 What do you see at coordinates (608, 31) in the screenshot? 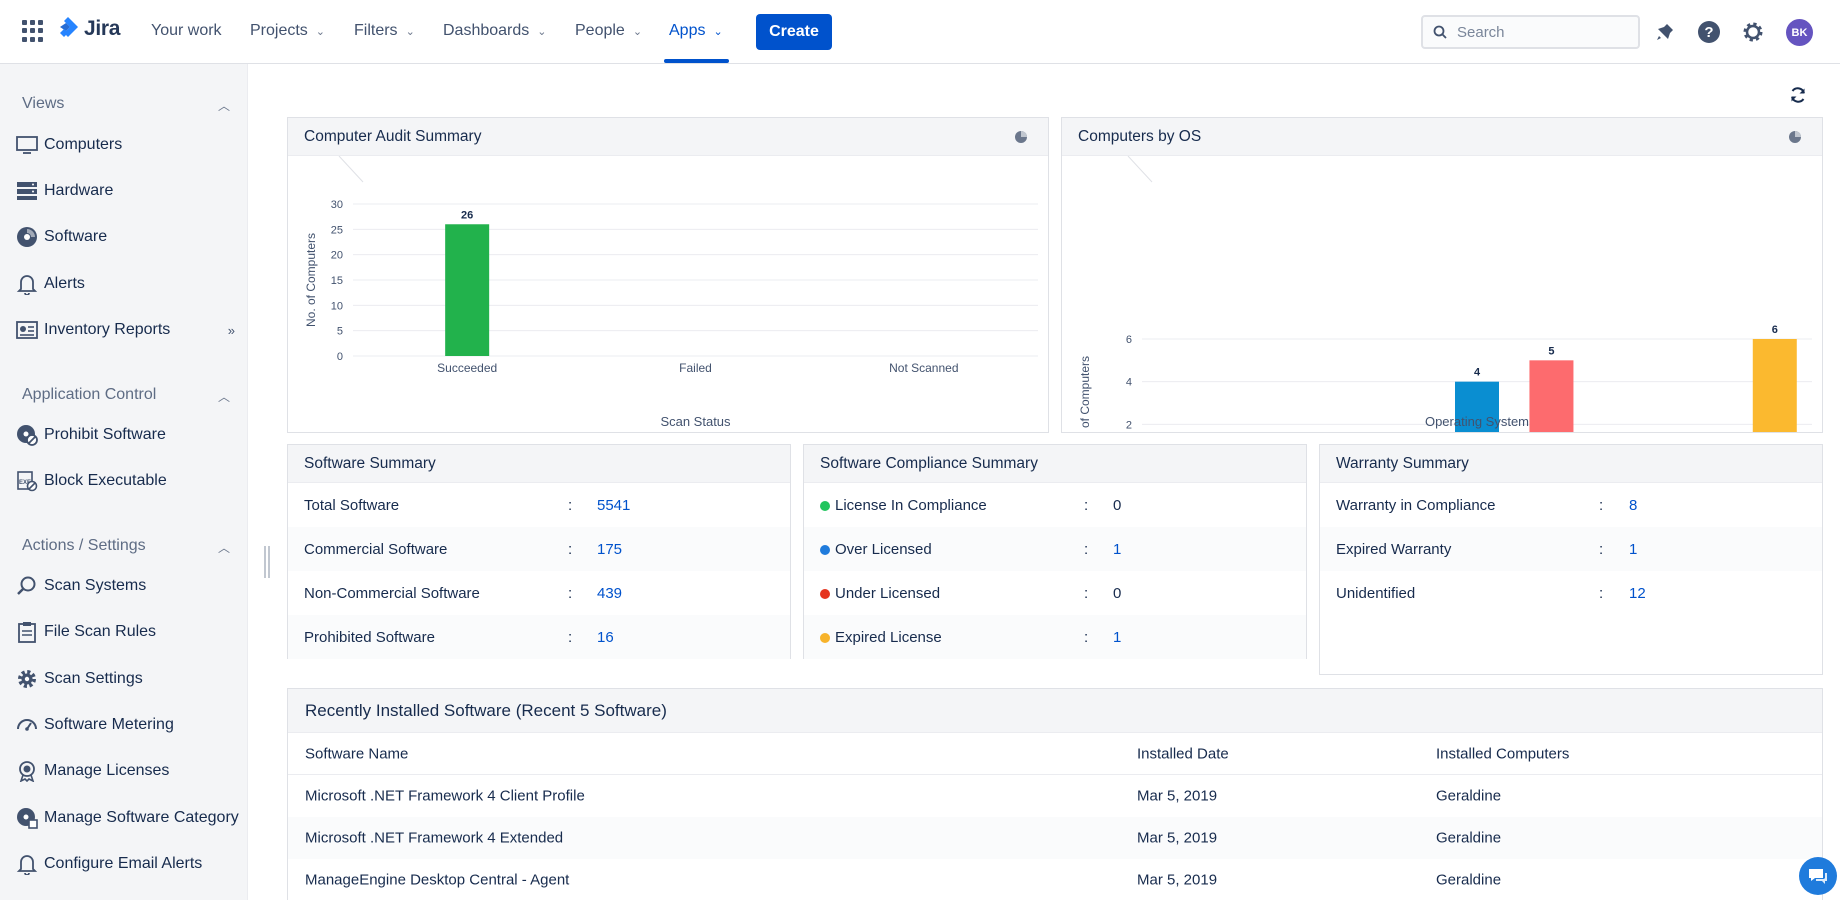
I see `nav-people: People ⌄` at bounding box center [608, 31].